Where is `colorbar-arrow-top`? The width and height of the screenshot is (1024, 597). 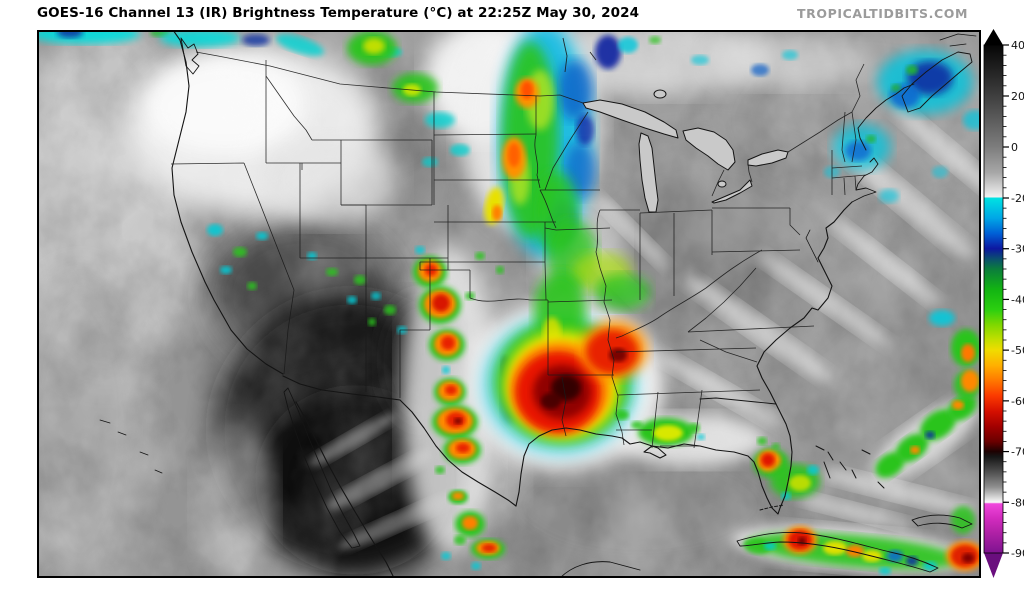 colorbar-arrow-top is located at coordinates (993, 37).